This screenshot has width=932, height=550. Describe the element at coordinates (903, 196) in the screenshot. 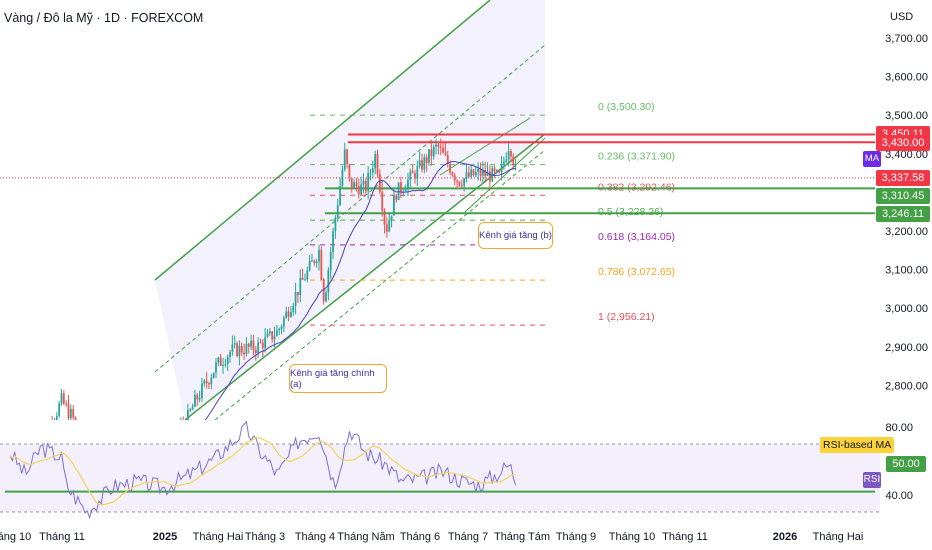

I see `price-tag-3310: 3,310.45` at that location.